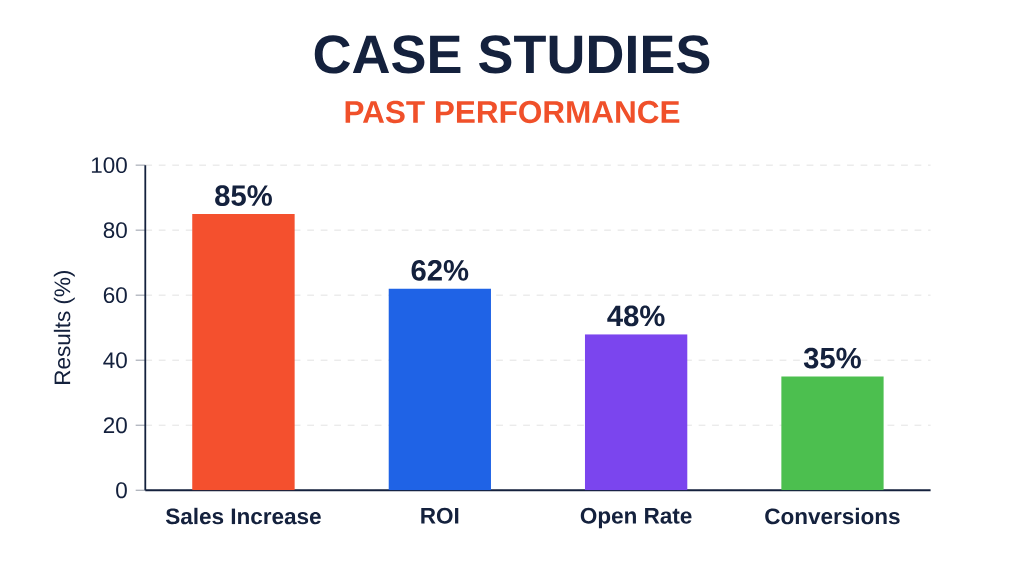 The width and height of the screenshot is (1024, 576). Describe the element at coordinates (243, 195) in the screenshot. I see `data-label: 85%` at that location.